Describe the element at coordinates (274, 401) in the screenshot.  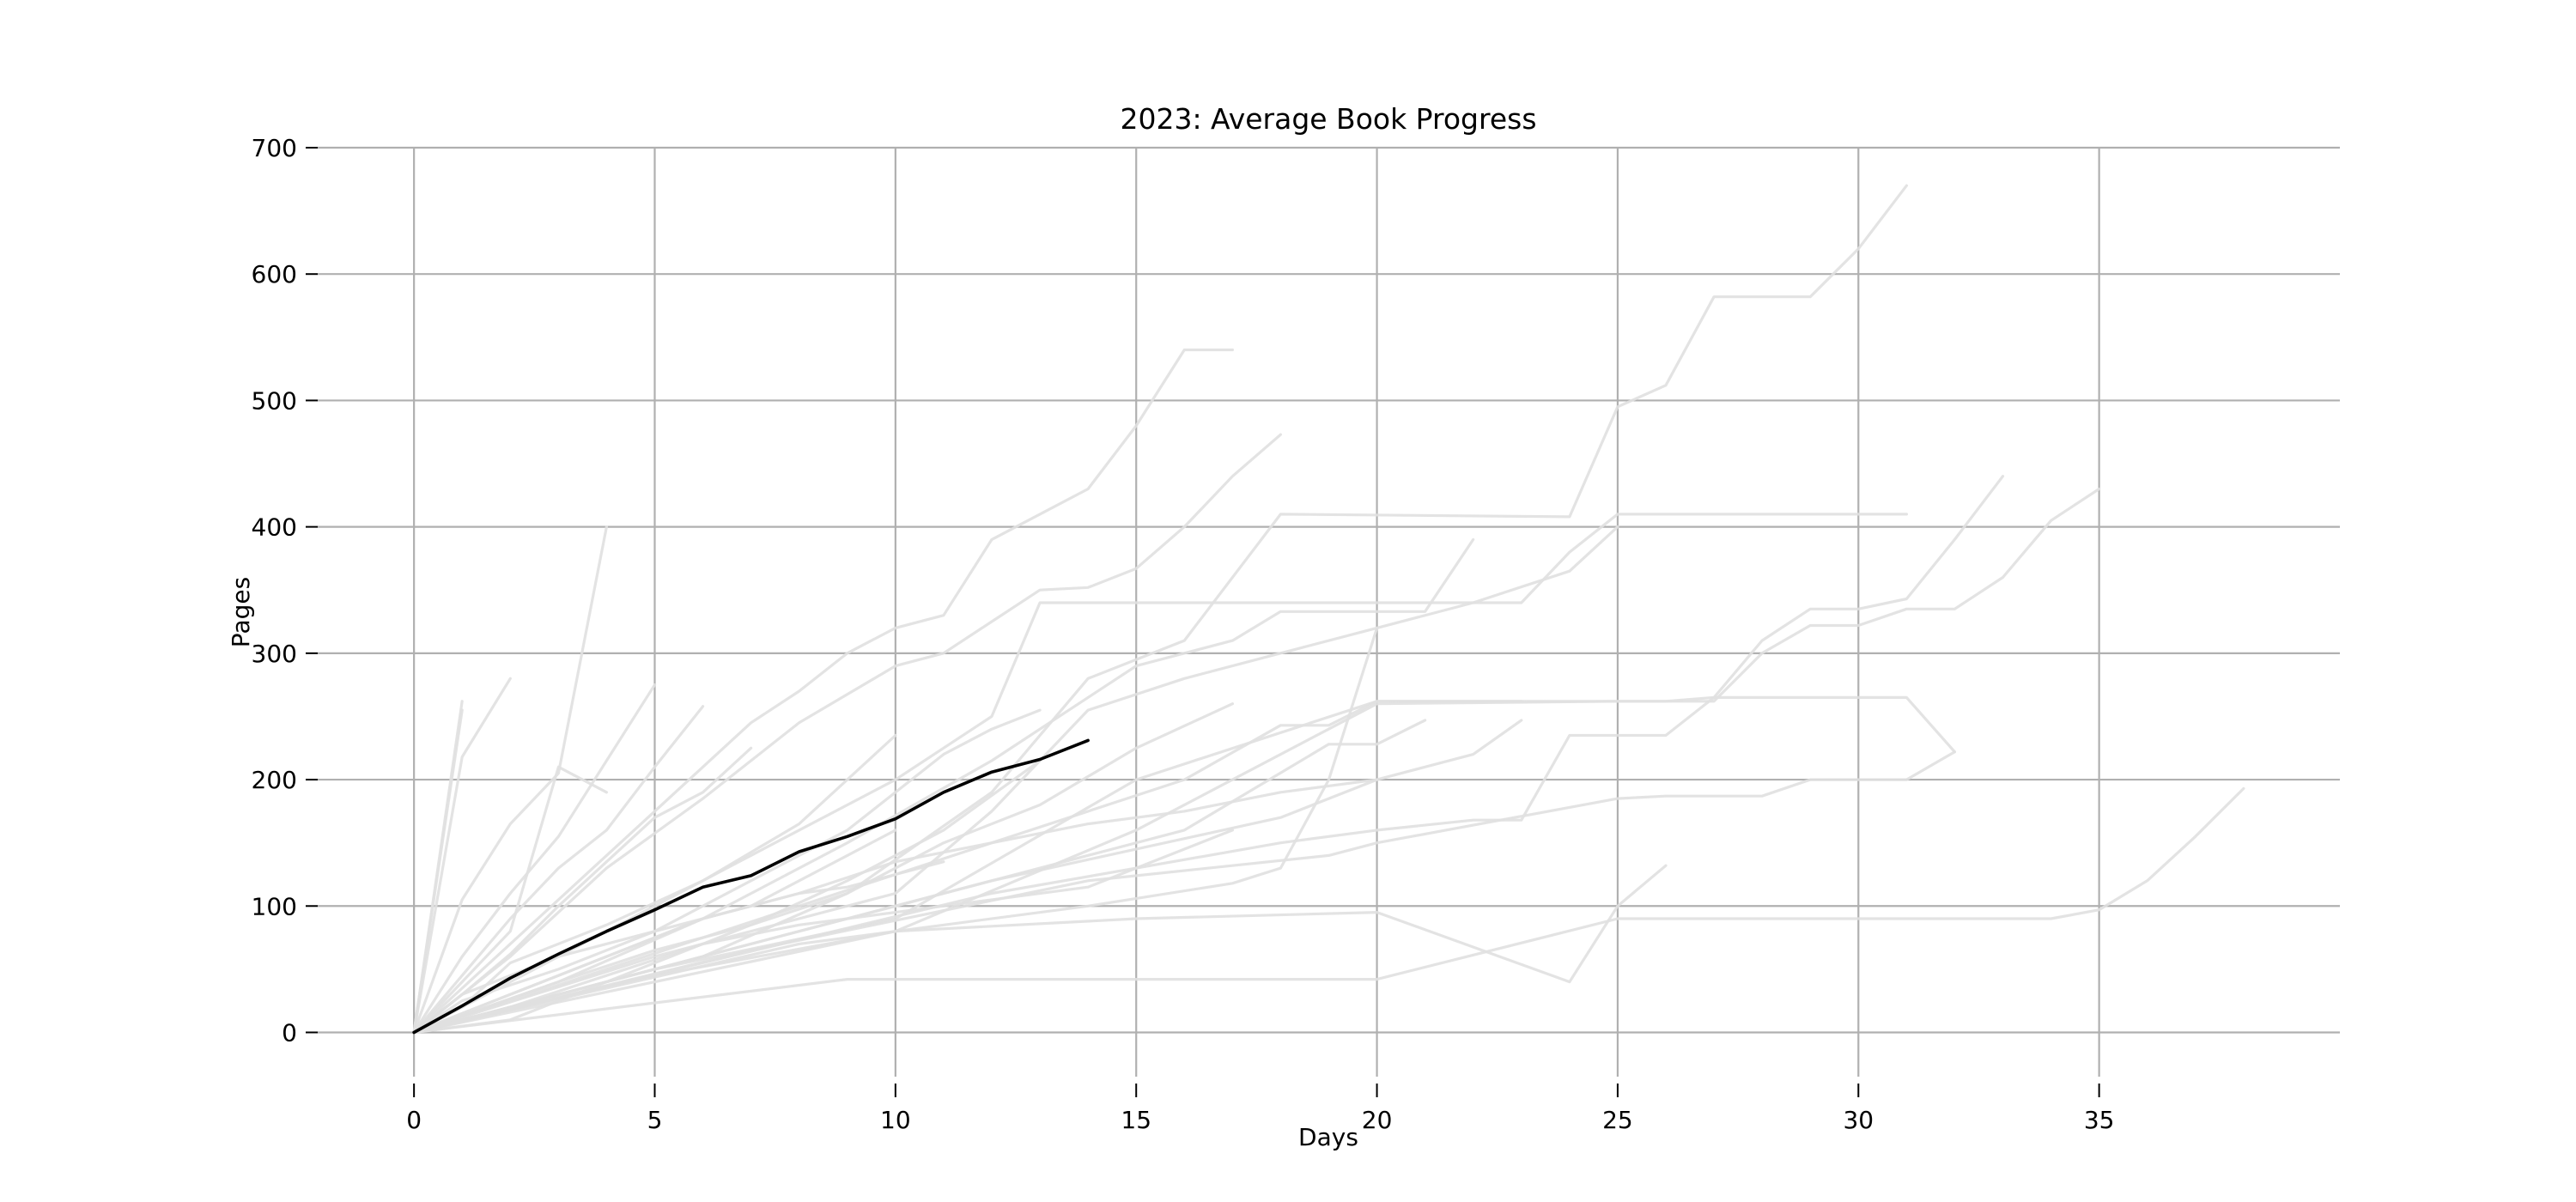
I see `y-tick-label: 500` at that location.